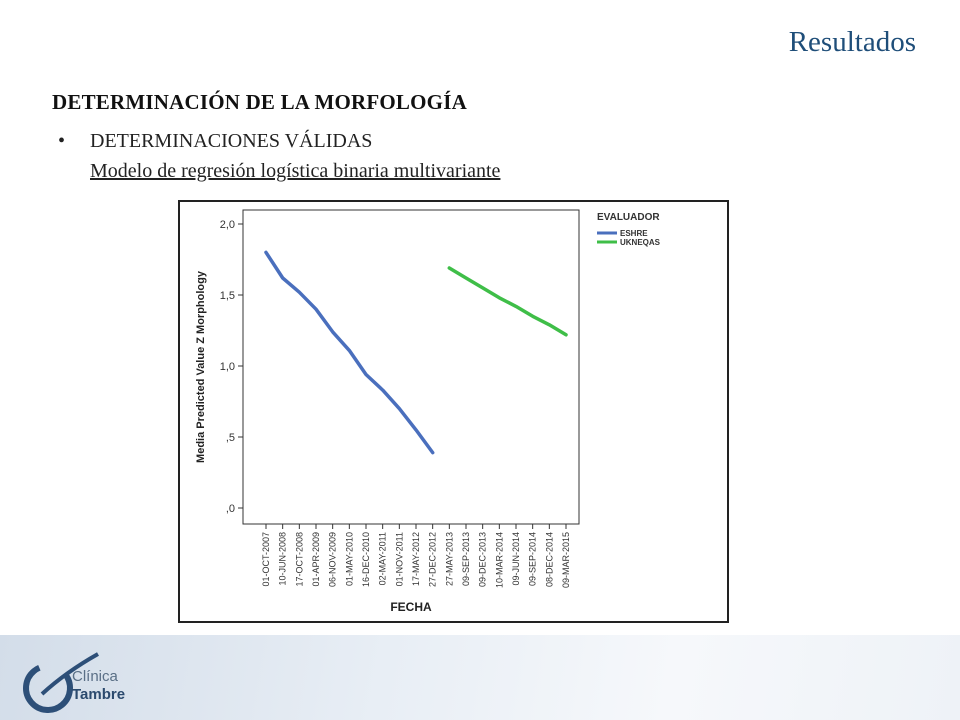 This screenshot has width=960, height=720. What do you see at coordinates (507, 301) in the screenshot?
I see `series-line-ukneqas` at bounding box center [507, 301].